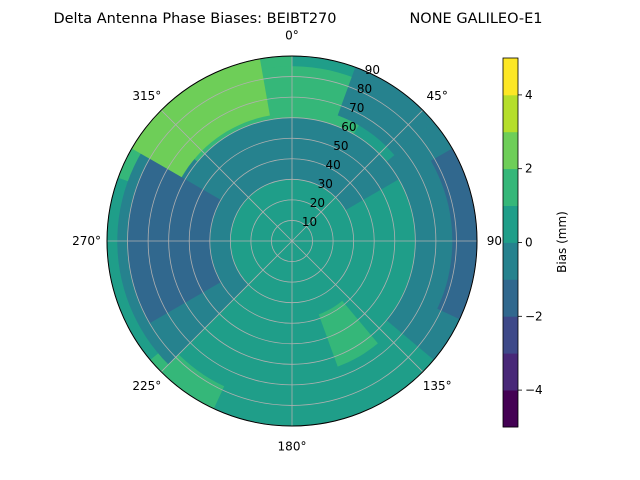 The width and height of the screenshot is (640, 480). Describe the element at coordinates (437, 386) in the screenshot. I see `theta-tick-label: 135°` at that location.